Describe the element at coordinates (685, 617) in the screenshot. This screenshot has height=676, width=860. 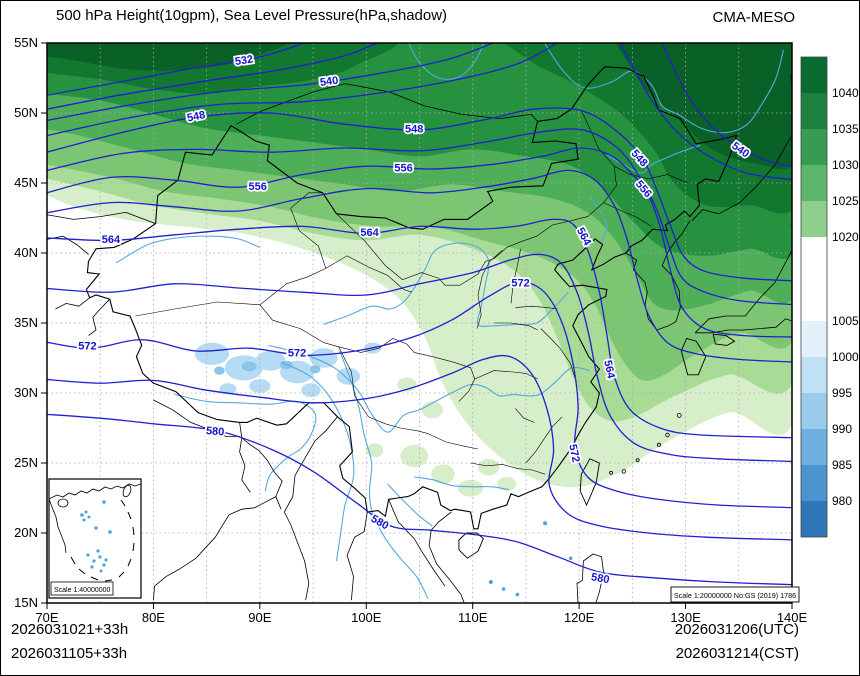
I see `lon-tick-label: 130E` at that location.